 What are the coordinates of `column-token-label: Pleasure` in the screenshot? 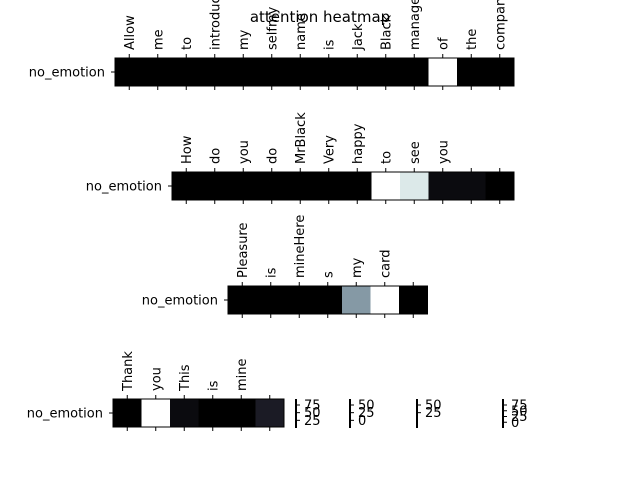 It's located at (243, 251).